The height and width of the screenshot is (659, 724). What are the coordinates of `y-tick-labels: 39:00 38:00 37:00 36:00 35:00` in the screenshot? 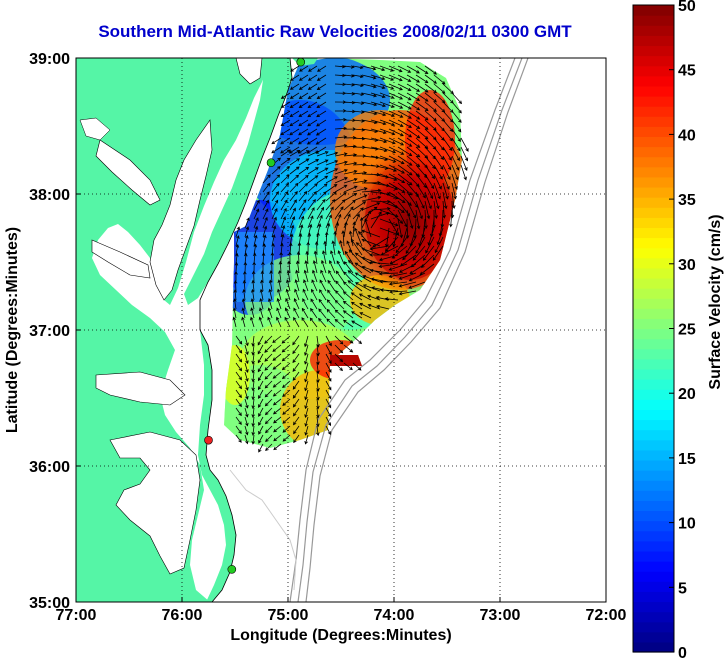 It's located at (55, 331).